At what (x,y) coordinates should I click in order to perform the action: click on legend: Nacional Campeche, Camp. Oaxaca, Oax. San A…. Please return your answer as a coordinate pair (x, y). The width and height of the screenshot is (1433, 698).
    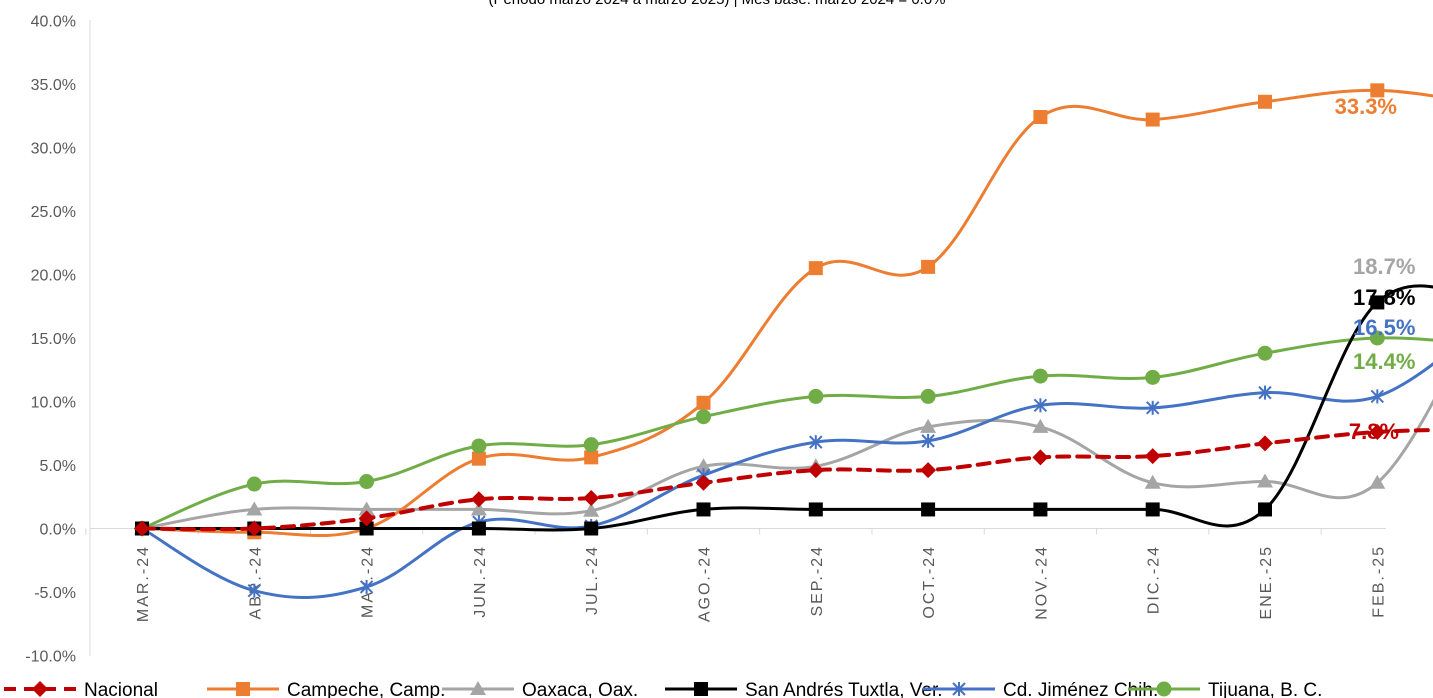
    Looking at the image, I should click on (663, 689).